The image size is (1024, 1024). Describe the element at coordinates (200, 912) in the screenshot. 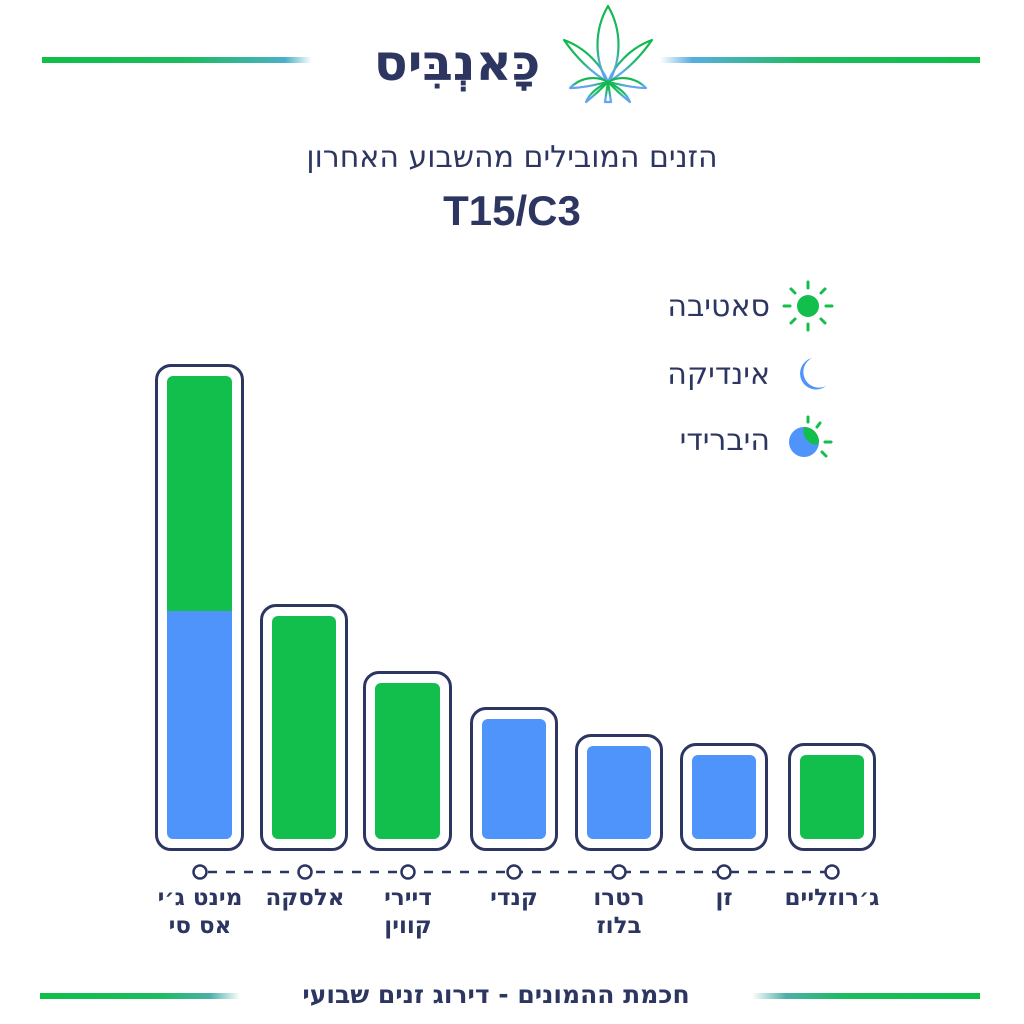

I see `x-label-mint-gsc: מינט ג׳י אס סי` at that location.